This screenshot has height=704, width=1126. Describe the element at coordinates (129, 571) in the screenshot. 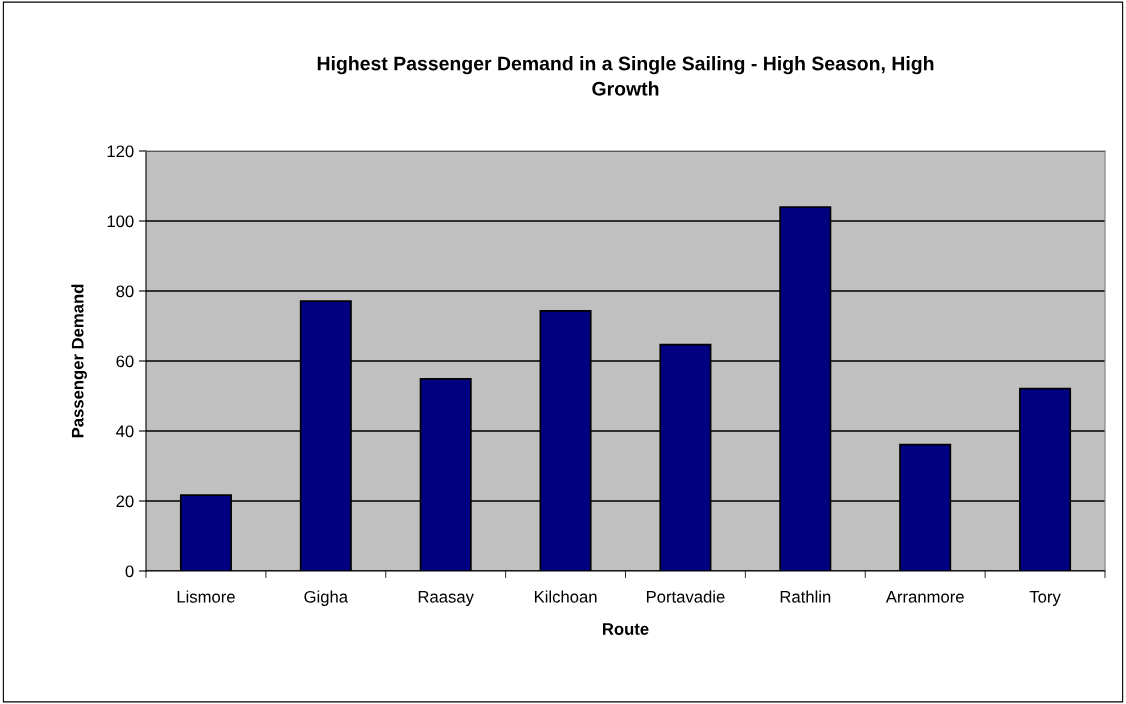

I see `y-tick-label: 0` at that location.